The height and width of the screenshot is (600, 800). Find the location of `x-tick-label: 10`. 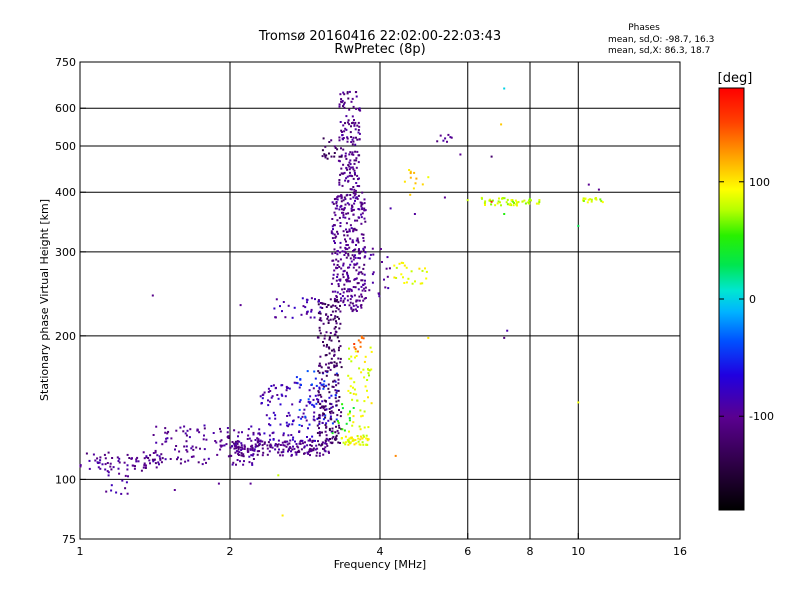

x-tick-label: 10 is located at coordinates (578, 551).